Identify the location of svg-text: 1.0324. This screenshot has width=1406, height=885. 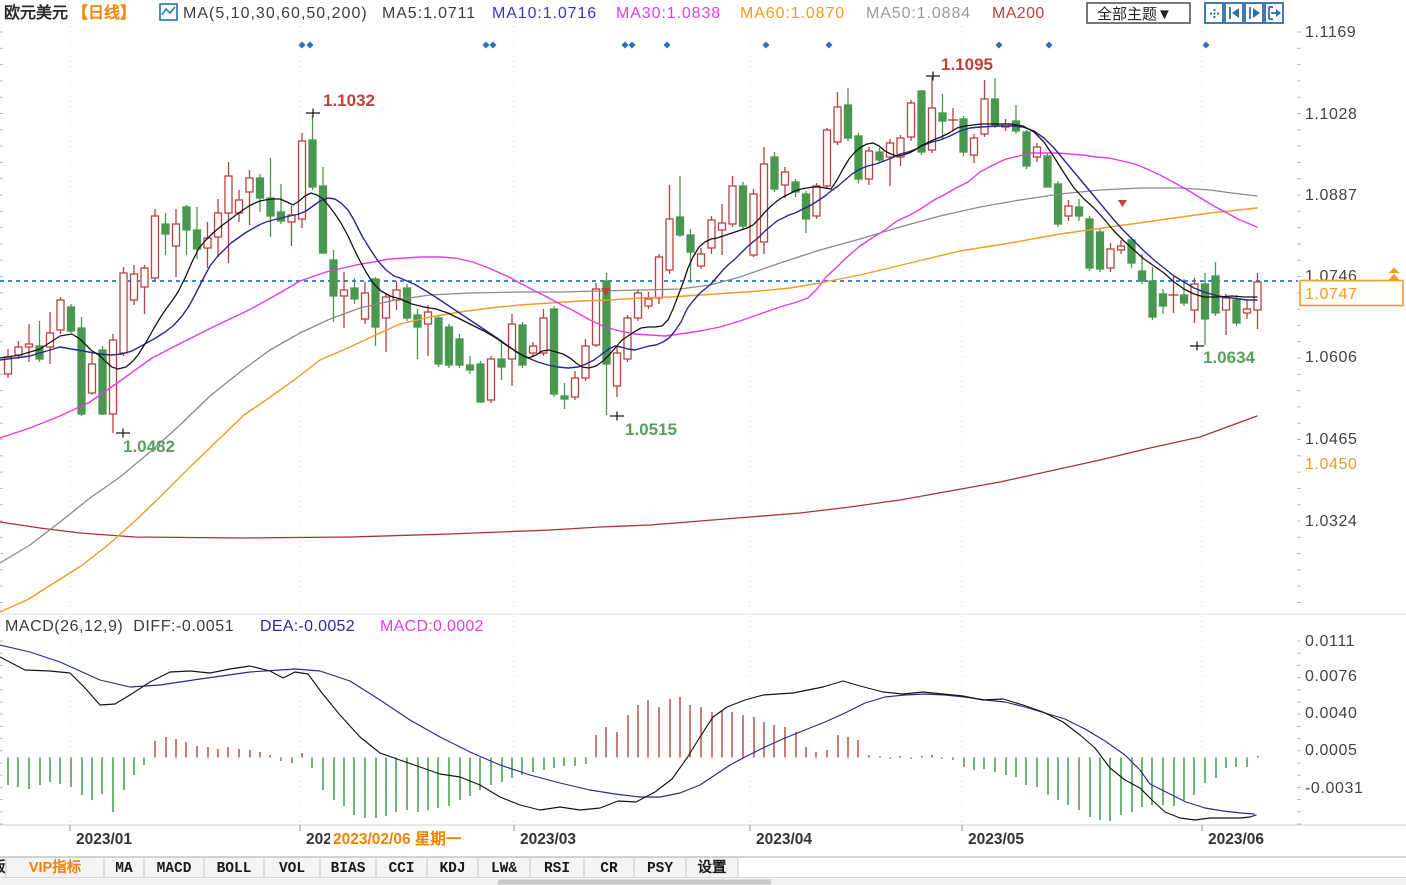
(1331, 521).